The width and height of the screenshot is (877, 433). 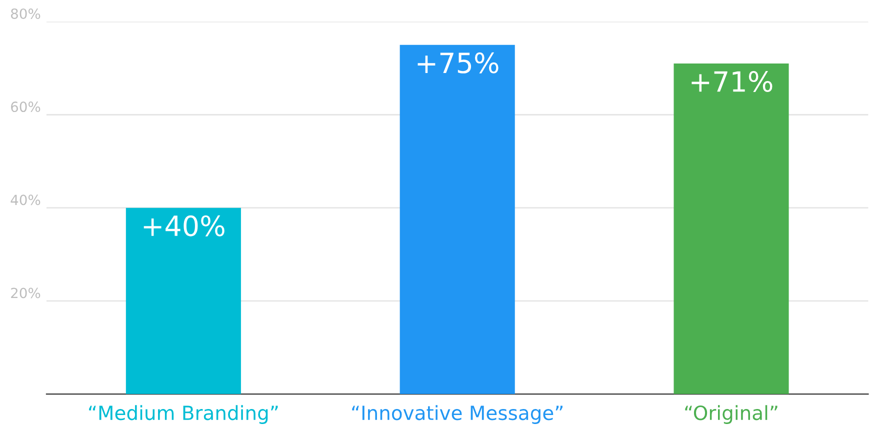 I want to click on x-tick-label: “Original”, so click(x=731, y=414).